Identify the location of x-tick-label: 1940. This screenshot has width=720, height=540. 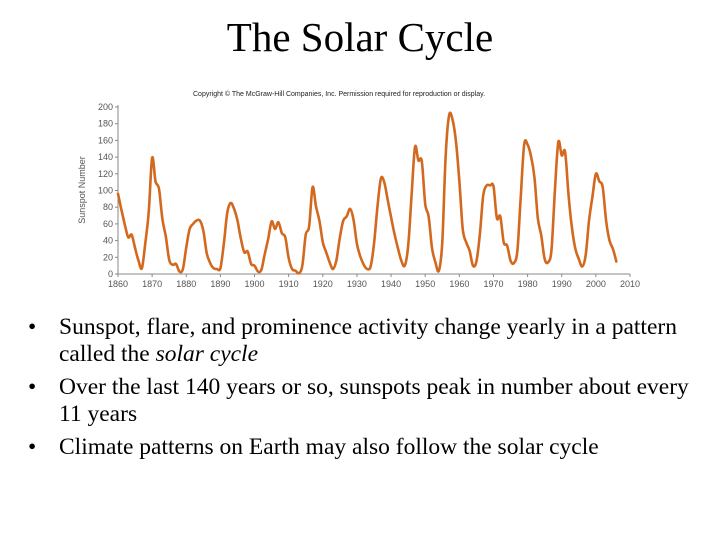
(391, 284).